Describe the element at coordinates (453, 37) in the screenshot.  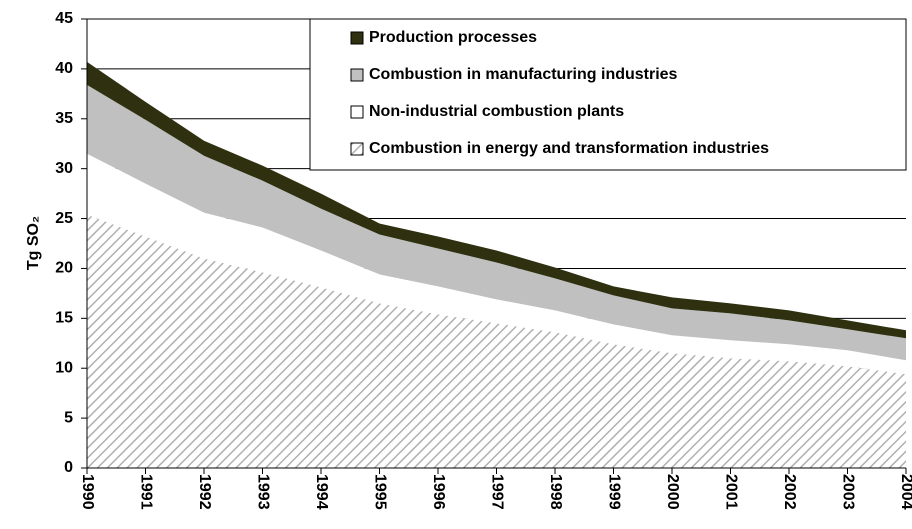
I see `legend-label: Production processes` at that location.